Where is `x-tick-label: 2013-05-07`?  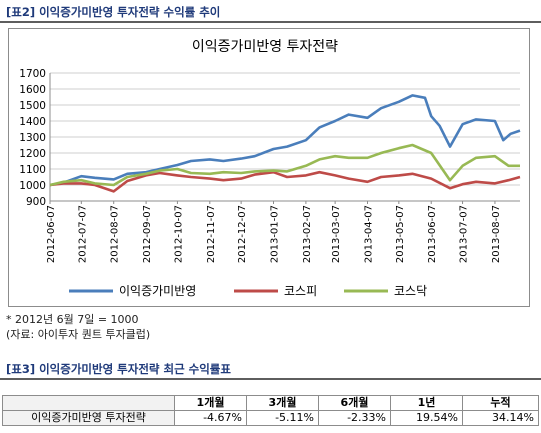
x-tick-label: 2013-05-07 is located at coordinates (400, 234).